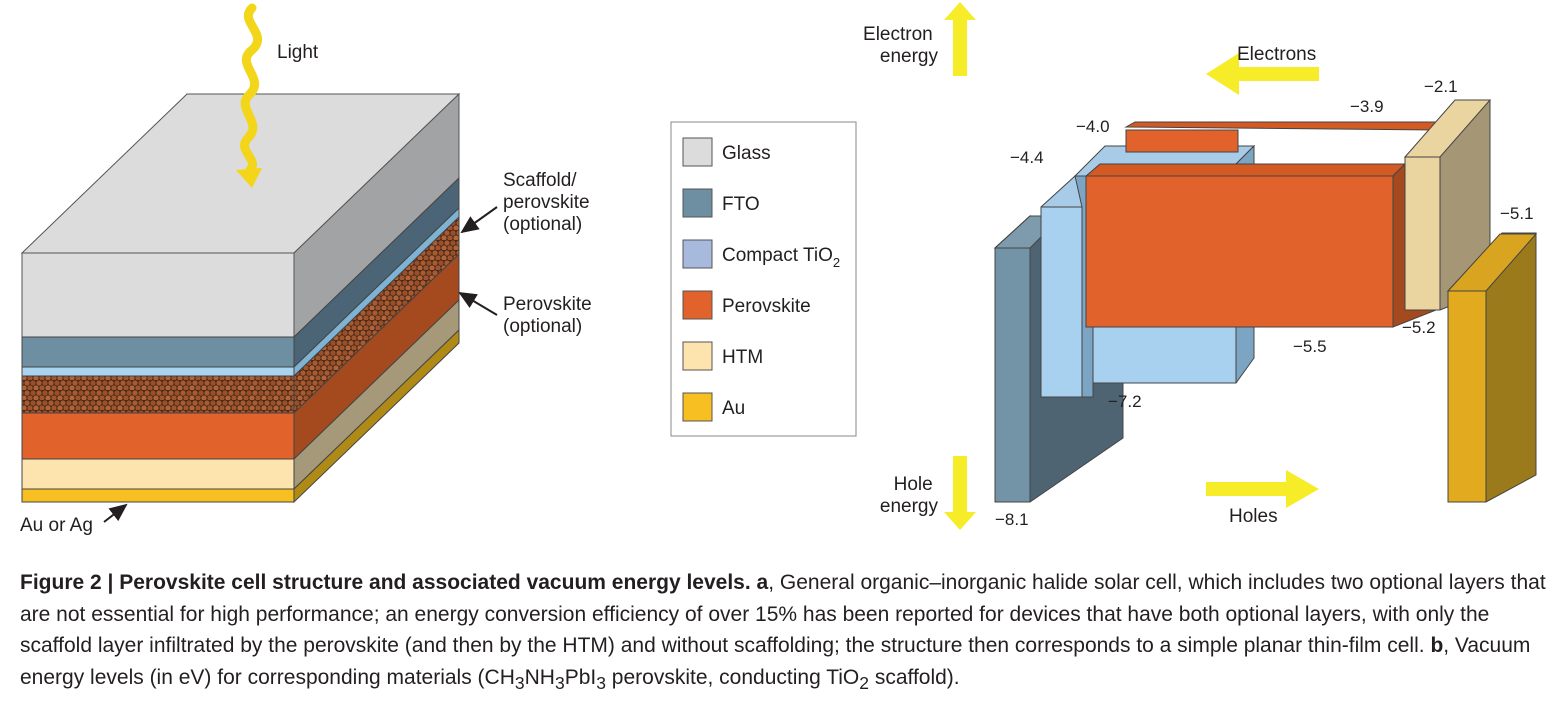  I want to click on caption-b-text-4: perovskite, conducting TiO, so click(732, 677).